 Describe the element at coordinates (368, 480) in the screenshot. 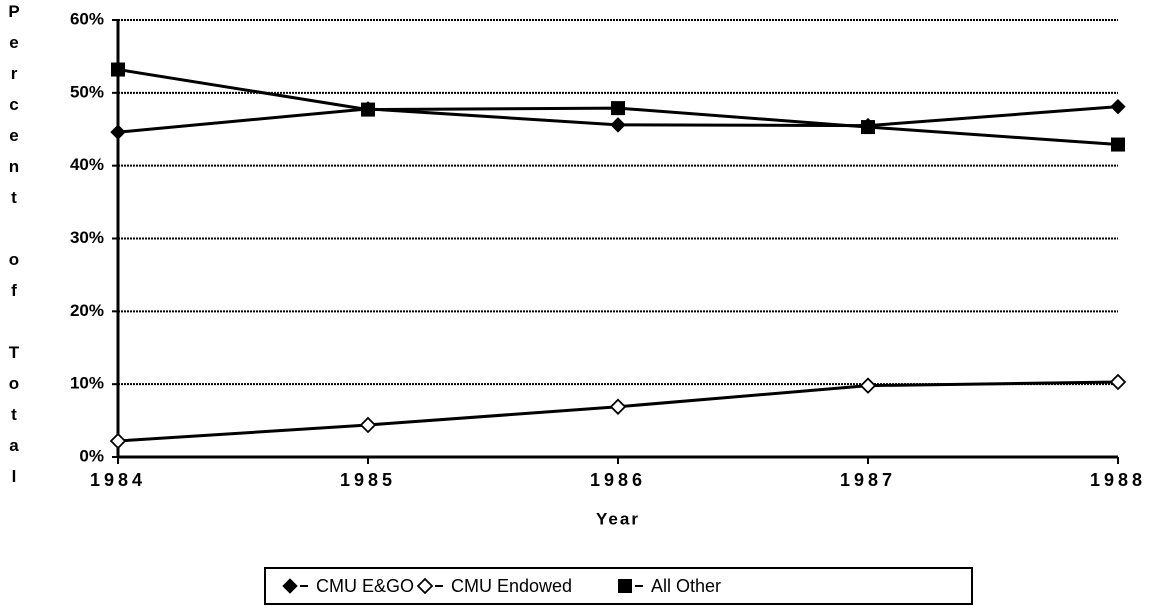

I see `x-tick-label: 1985` at that location.